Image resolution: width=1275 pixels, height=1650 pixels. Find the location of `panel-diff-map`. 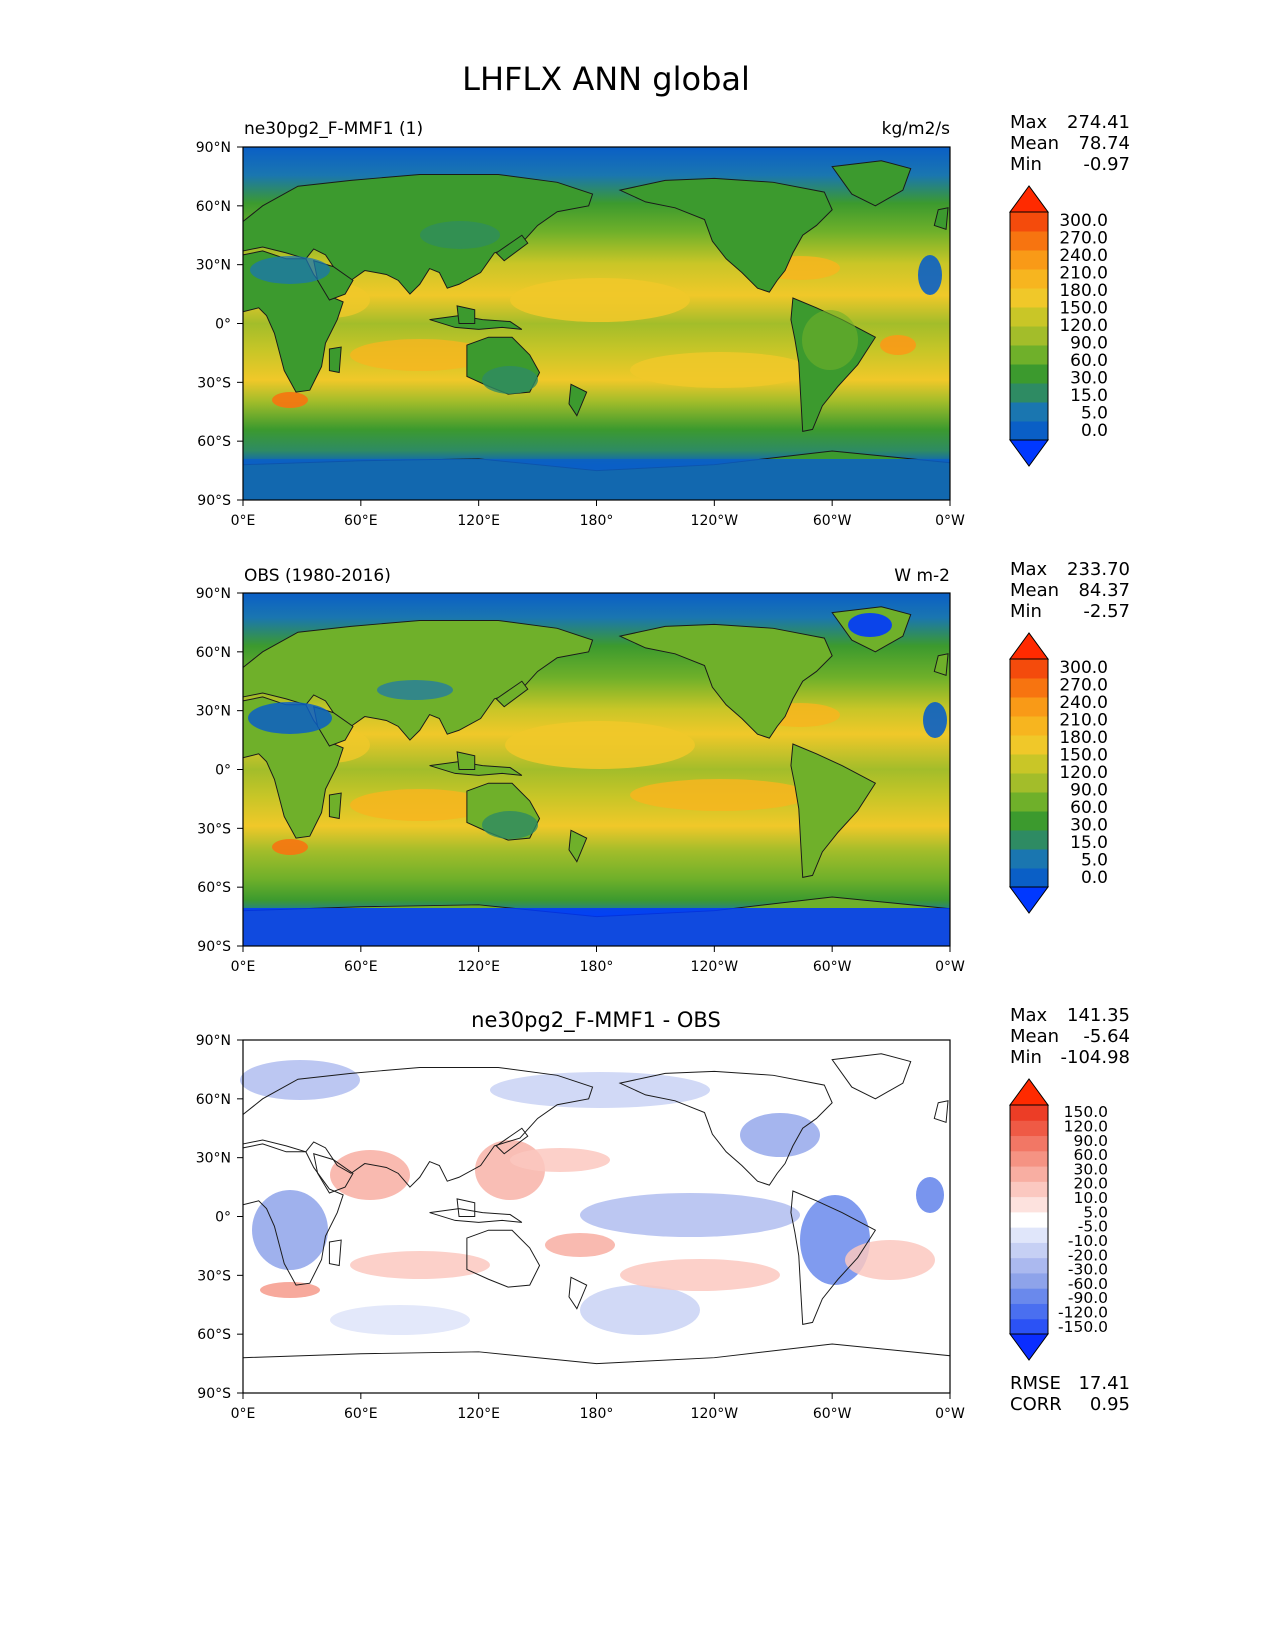

panel-diff-map is located at coordinates (595, 1217).